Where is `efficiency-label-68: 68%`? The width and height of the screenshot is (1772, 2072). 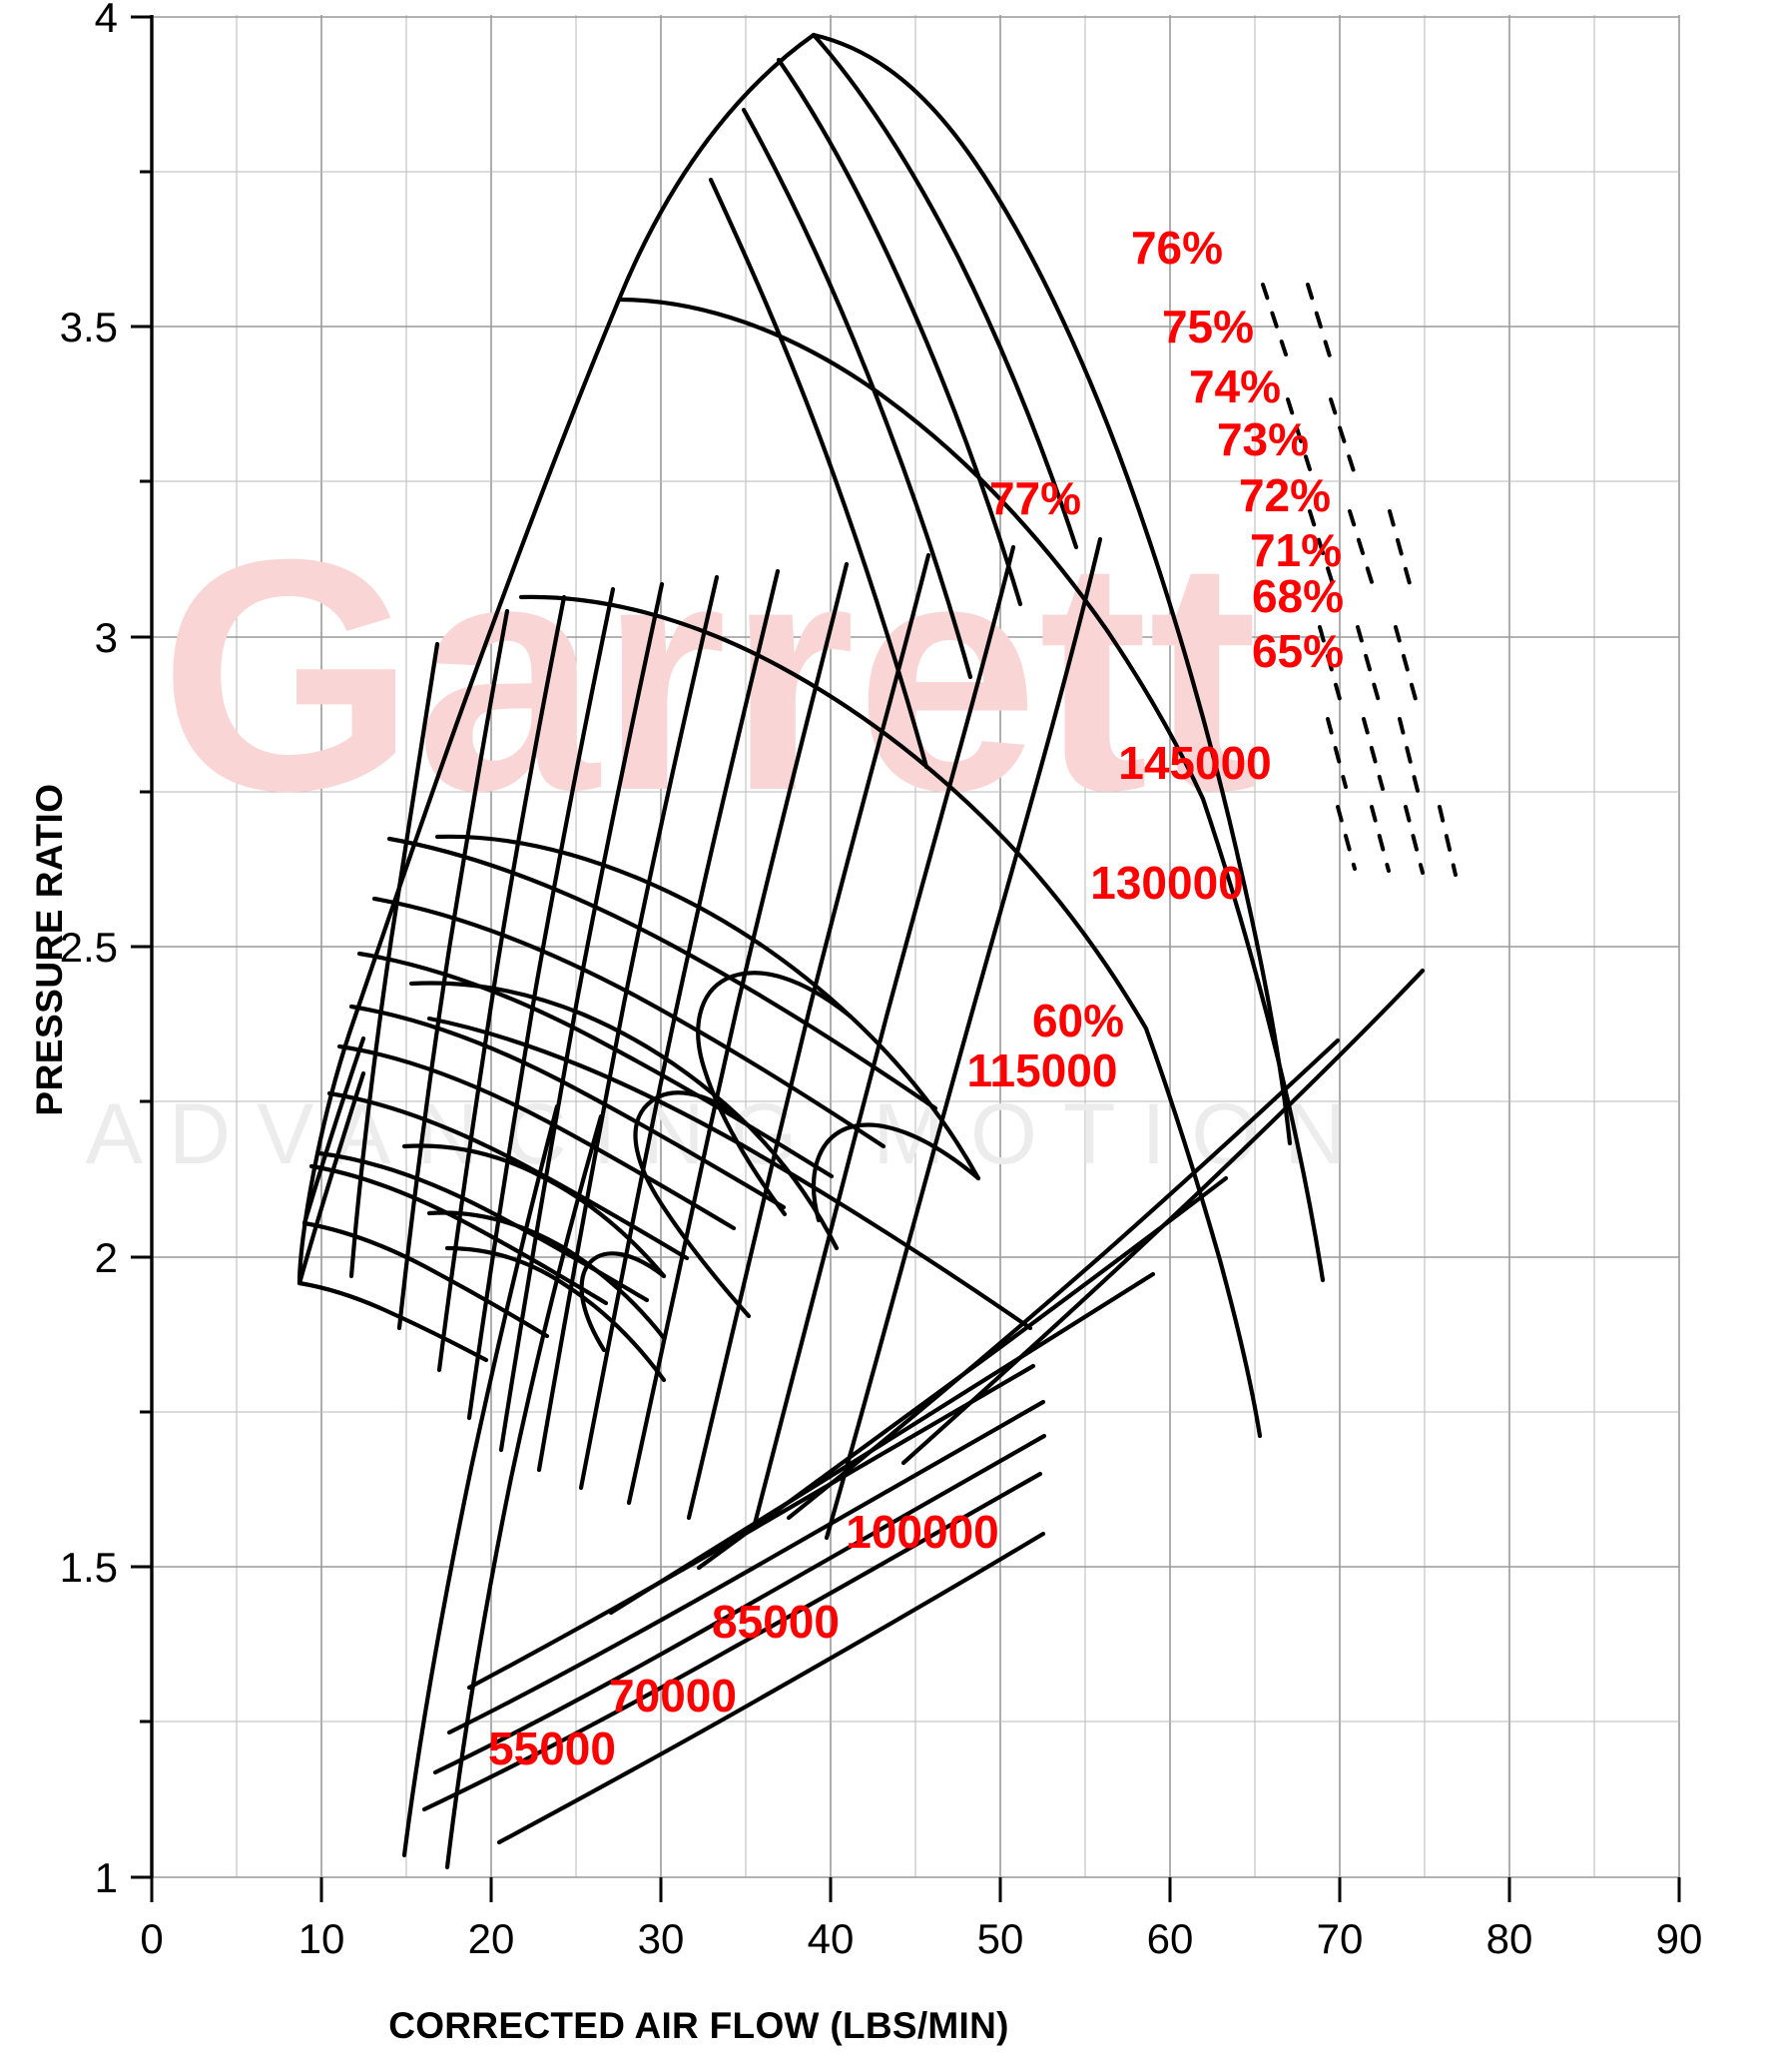
efficiency-label-68: 68% is located at coordinates (1298, 596).